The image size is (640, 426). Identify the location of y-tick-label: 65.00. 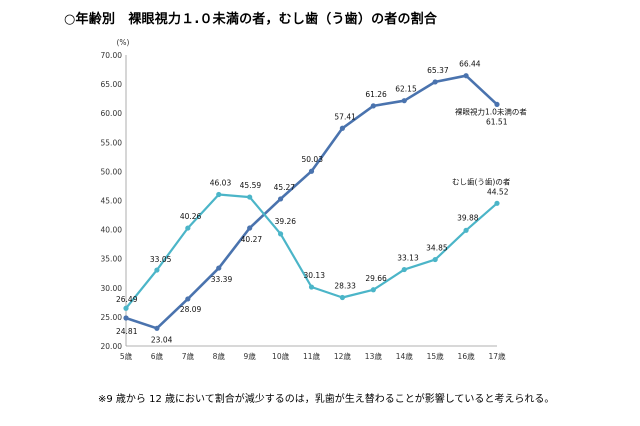
(112, 84).